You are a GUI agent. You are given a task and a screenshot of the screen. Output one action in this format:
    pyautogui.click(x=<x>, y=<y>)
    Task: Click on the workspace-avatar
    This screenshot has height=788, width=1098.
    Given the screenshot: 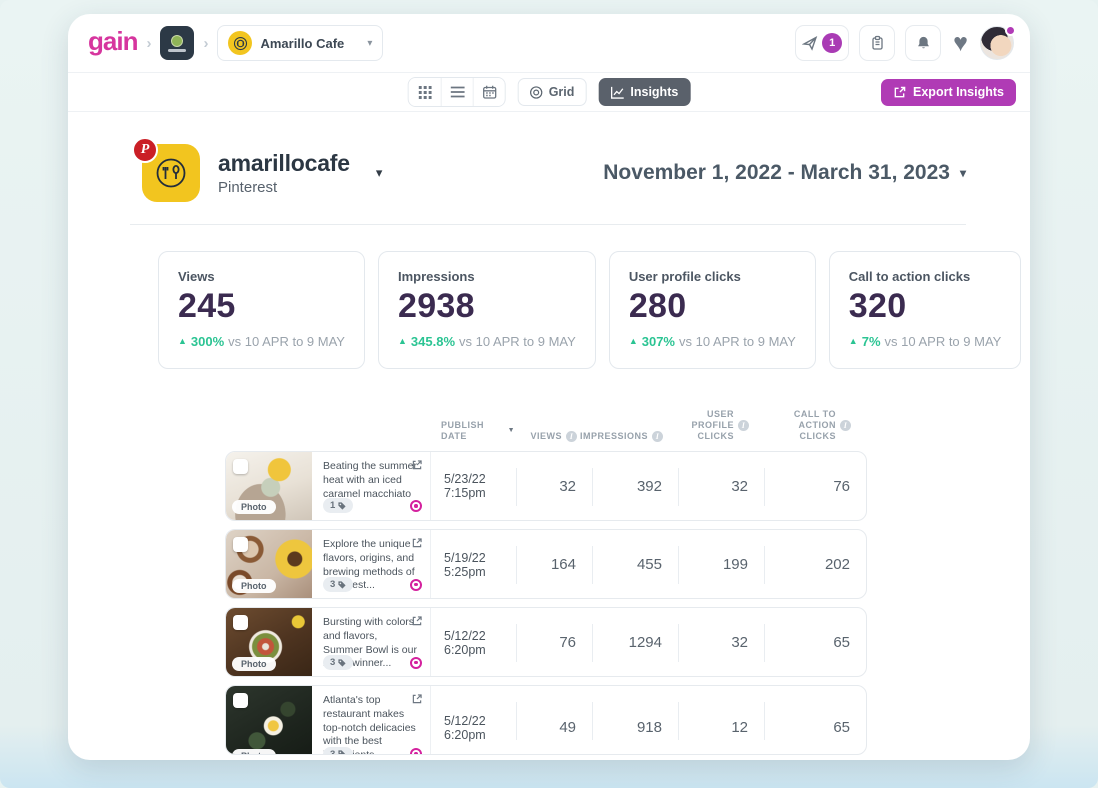 What is the action you would take?
    pyautogui.click(x=177, y=43)
    